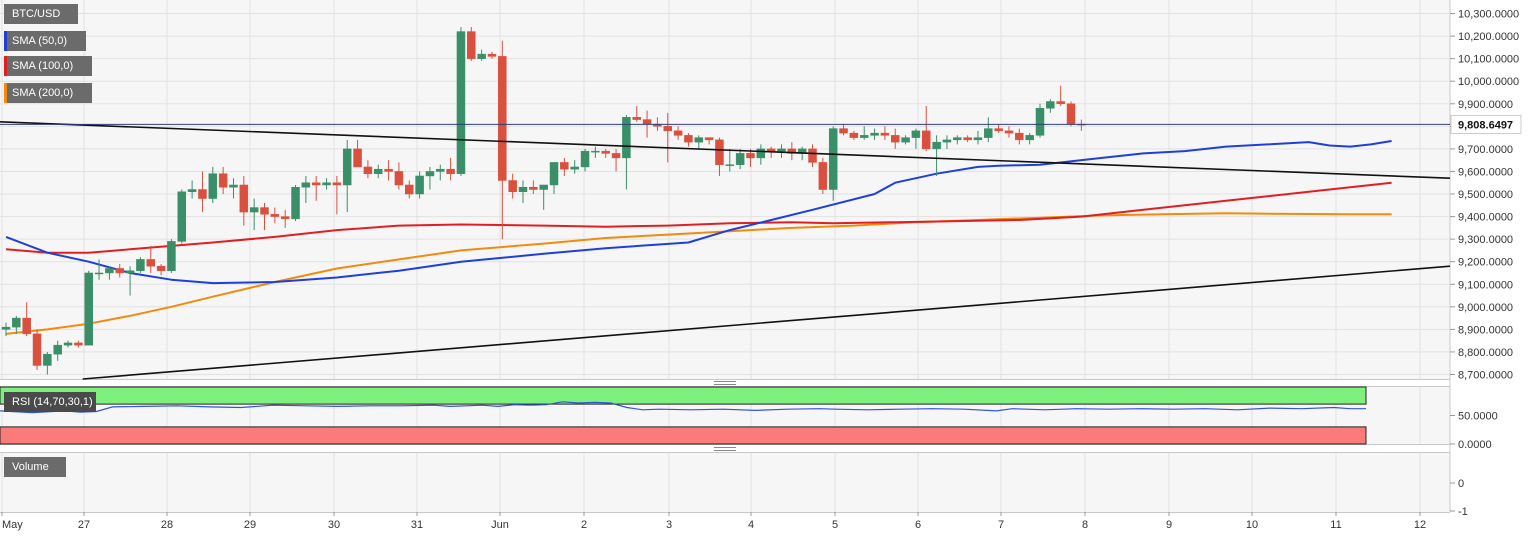 This screenshot has height=542, width=1536. Describe the element at coordinates (48, 66) in the screenshot. I see `legend-sma100: SMA (100,0)` at that location.